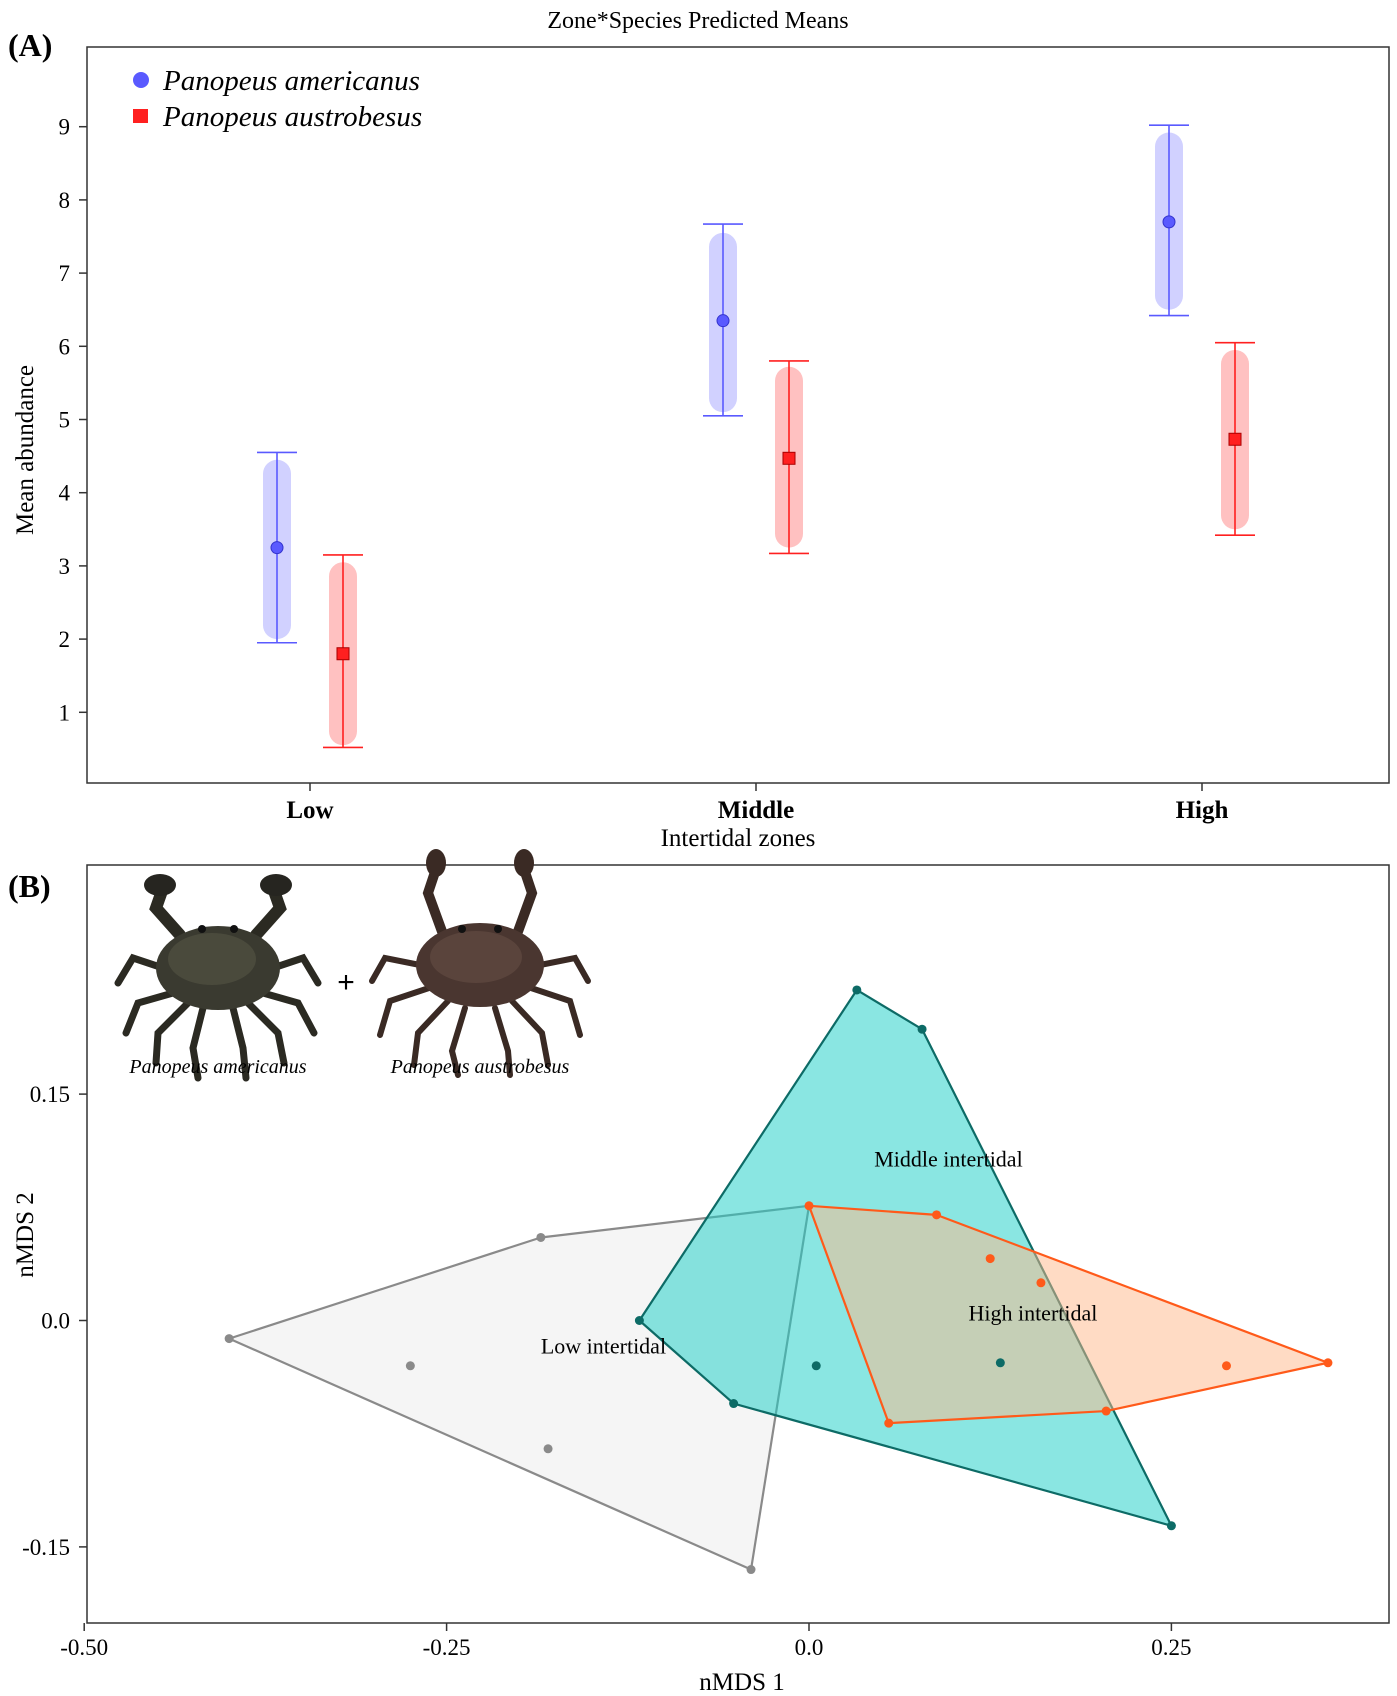 The width and height of the screenshot is (1397, 1696). What do you see at coordinates (65, 566) in the screenshot?
I see `y-tick-label: 3` at bounding box center [65, 566].